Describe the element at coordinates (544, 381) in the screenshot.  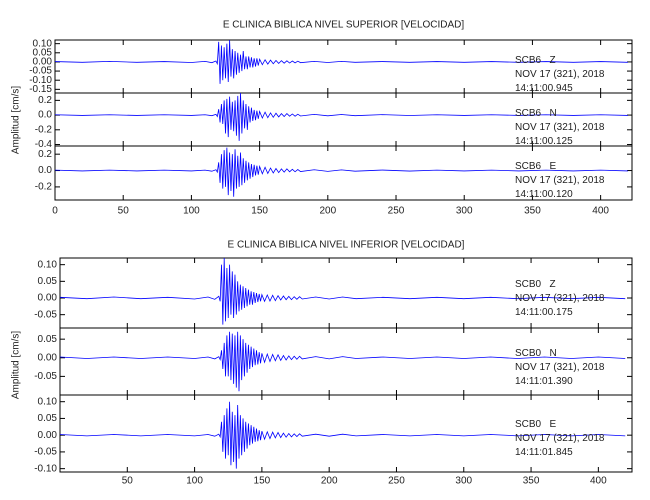
I see `trace-annotation: 14:11:01.390` at that location.